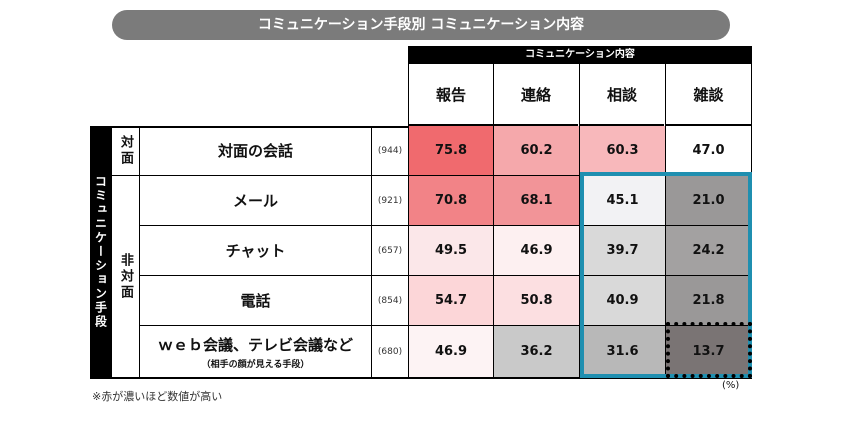  Describe the element at coordinates (708, 151) in the screenshot. I see `value-cell: 47.0` at that location.